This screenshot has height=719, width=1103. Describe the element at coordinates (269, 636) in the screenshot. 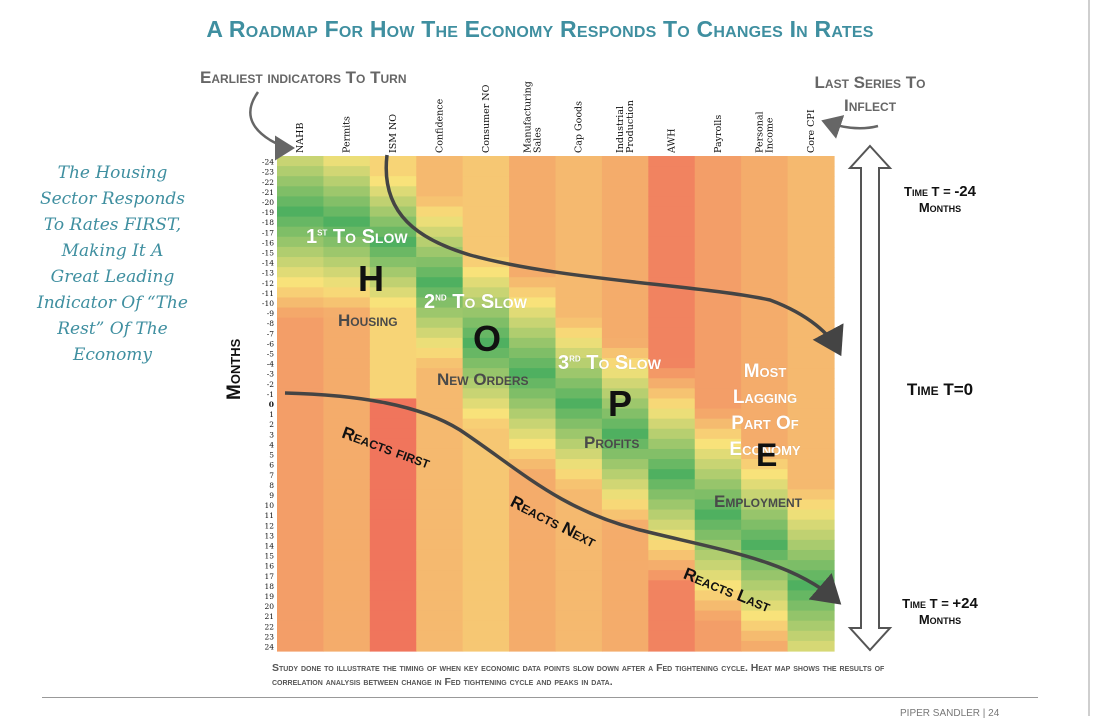

I see `row-label: 23` at that location.